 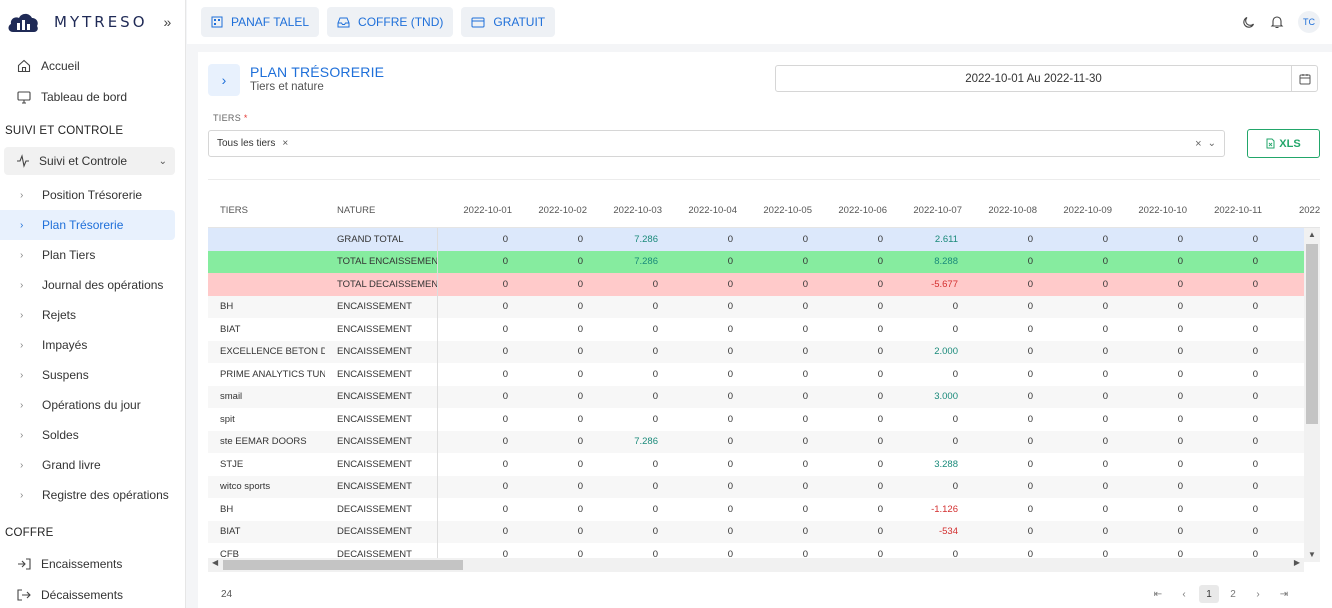 What do you see at coordinates (1158, 594) in the screenshot?
I see `first-page-icon: ⇤` at bounding box center [1158, 594].